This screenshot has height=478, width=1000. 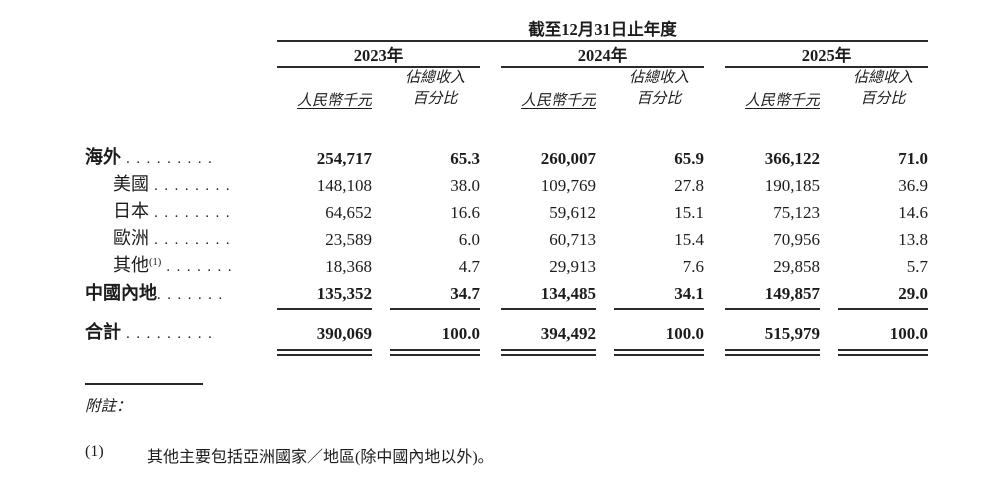 I want to click on region-name: 合計, so click(x=103, y=332).